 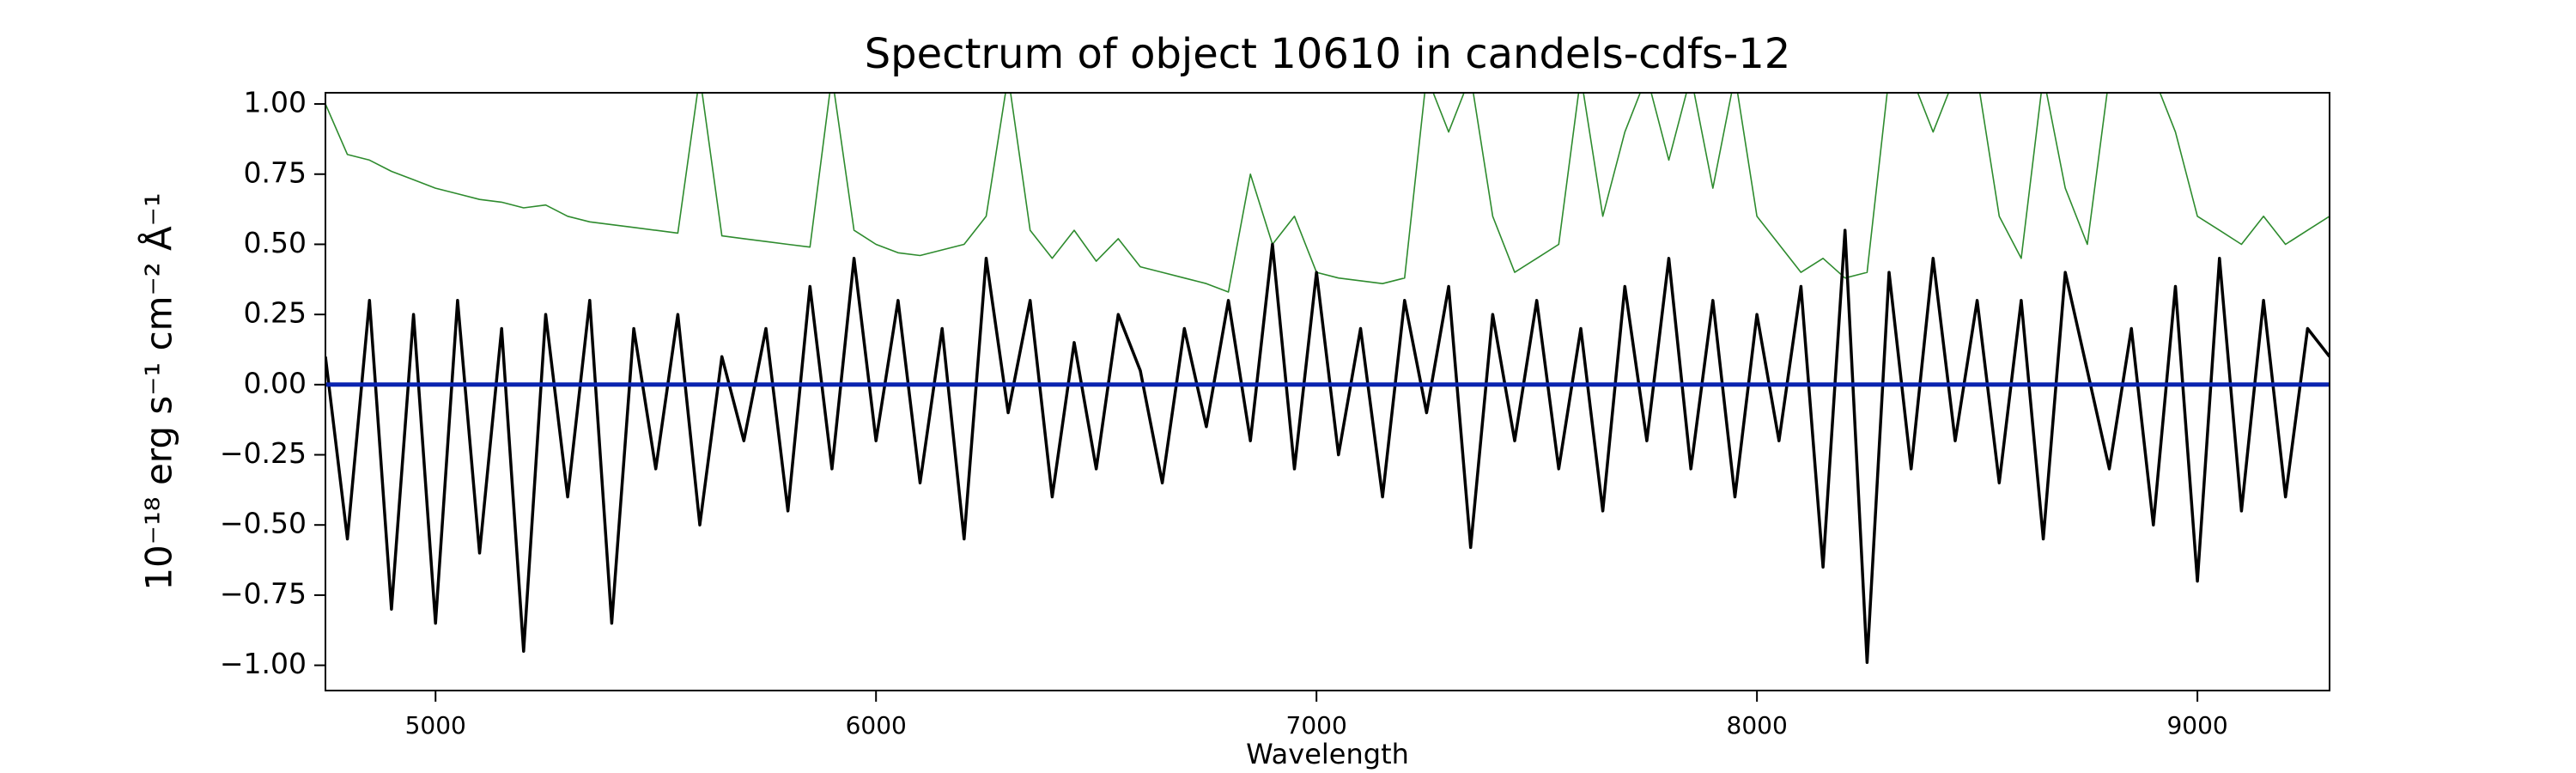 What do you see at coordinates (1758, 725) in the screenshot?
I see `x-tick-label: 8000` at bounding box center [1758, 725].